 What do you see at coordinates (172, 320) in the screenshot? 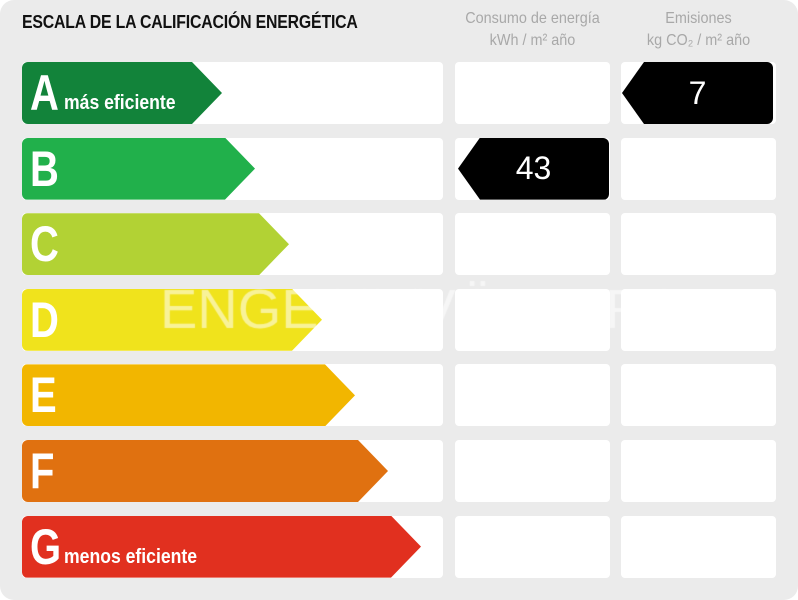
I see `rating-arrow: D` at bounding box center [172, 320].